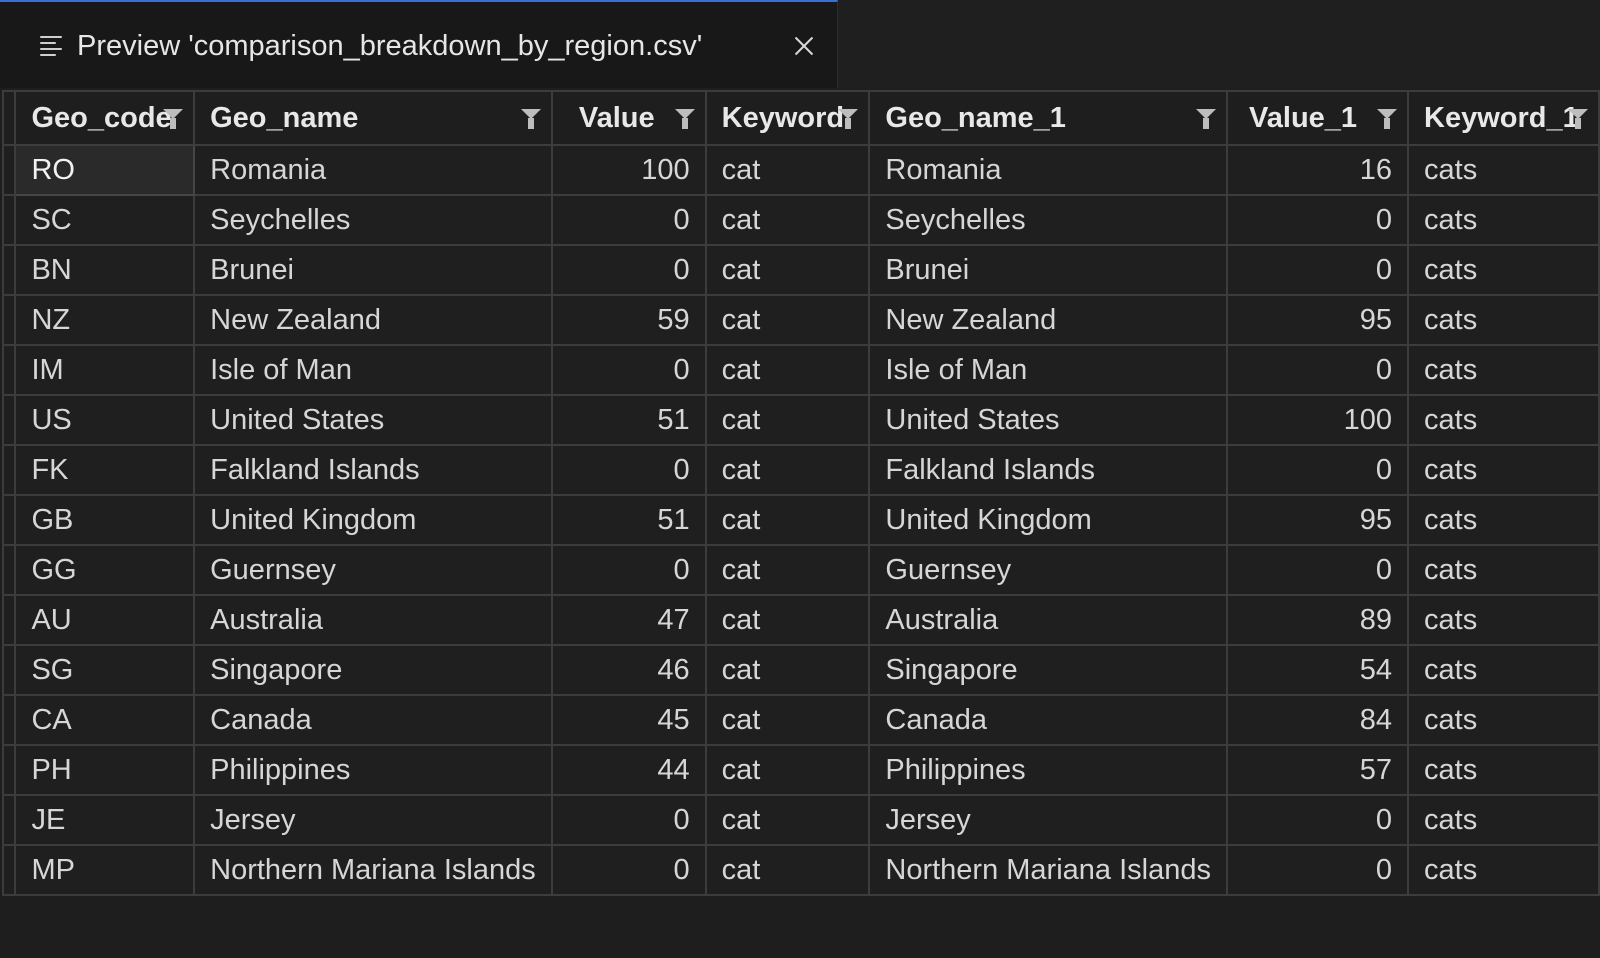  What do you see at coordinates (373, 820) in the screenshot?
I see `table-cell-geo-name: Jersey` at bounding box center [373, 820].